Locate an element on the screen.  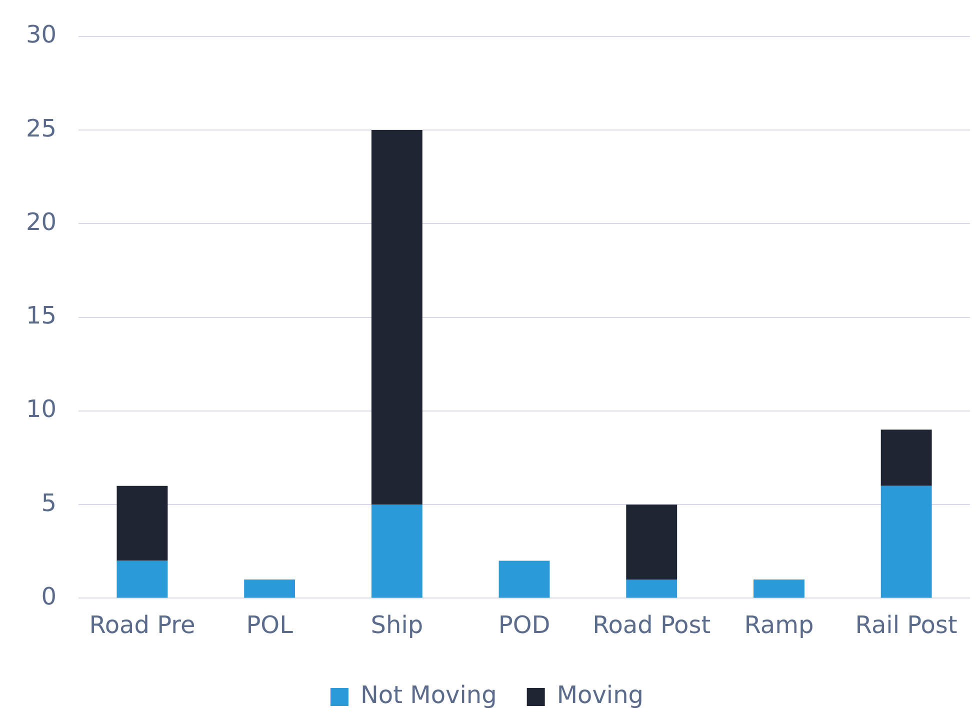
x-tick-label: Rail Post is located at coordinates (906, 624).